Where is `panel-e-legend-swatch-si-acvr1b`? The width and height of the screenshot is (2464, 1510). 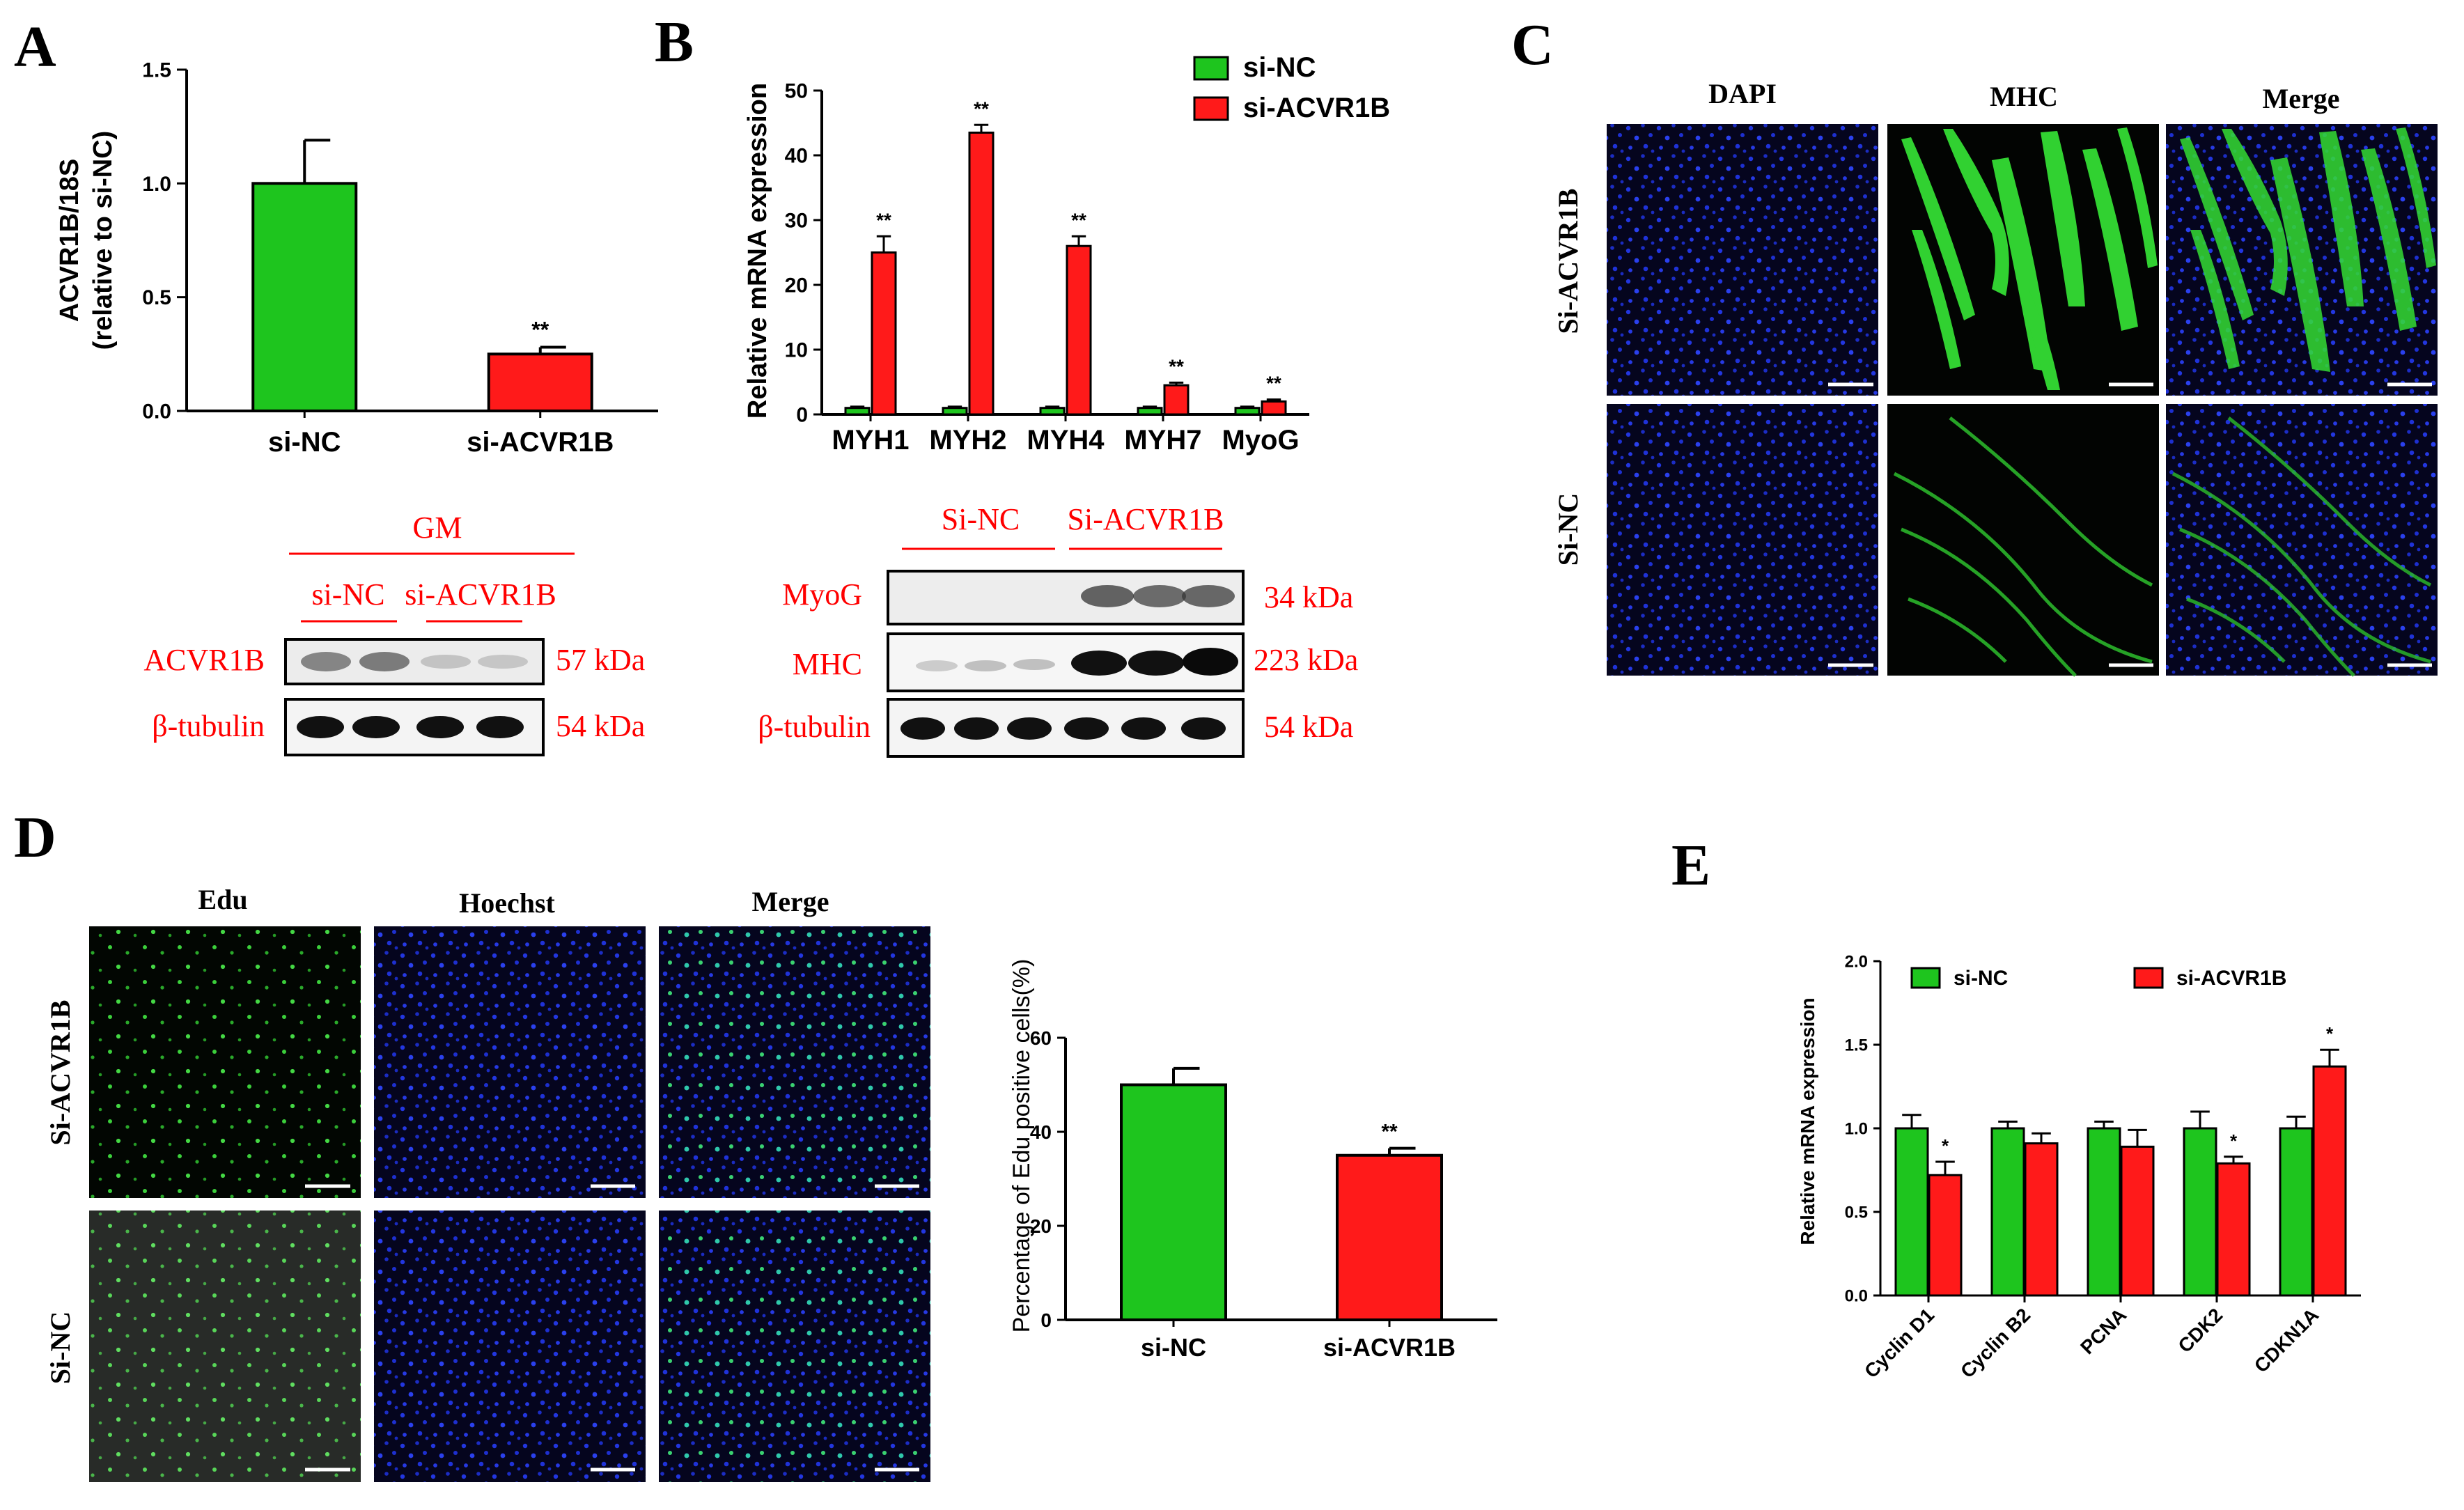
panel-e-legend-swatch-si-acvr1b is located at coordinates (2148, 978).